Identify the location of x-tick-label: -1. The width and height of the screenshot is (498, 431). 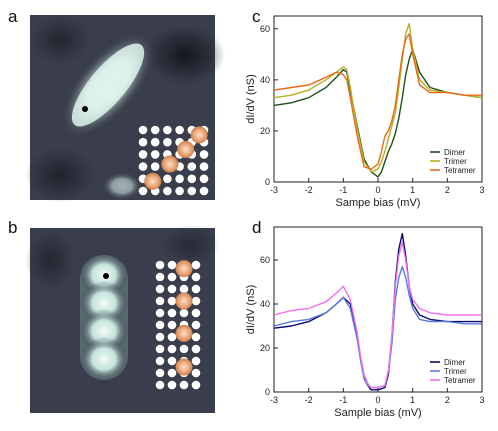
(343, 190).